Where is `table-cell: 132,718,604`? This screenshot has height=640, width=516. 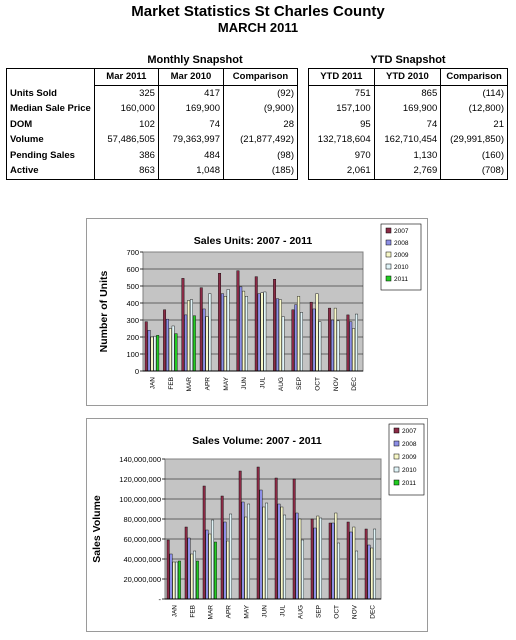 table-cell: 132,718,604 is located at coordinates (341, 140).